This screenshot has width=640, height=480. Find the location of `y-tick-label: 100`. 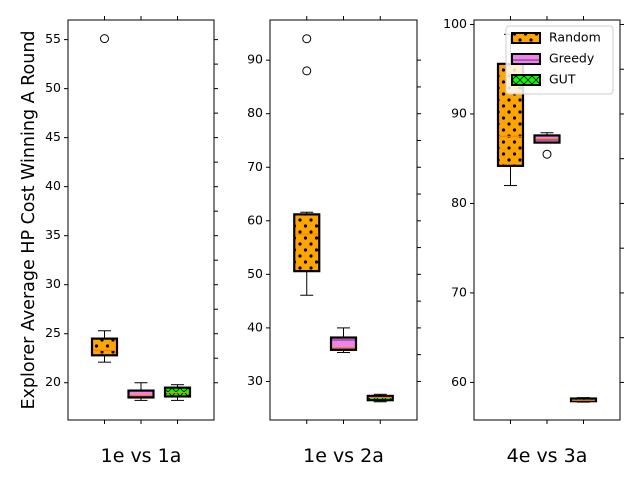

y-tick-label: 100 is located at coordinates (455, 23).